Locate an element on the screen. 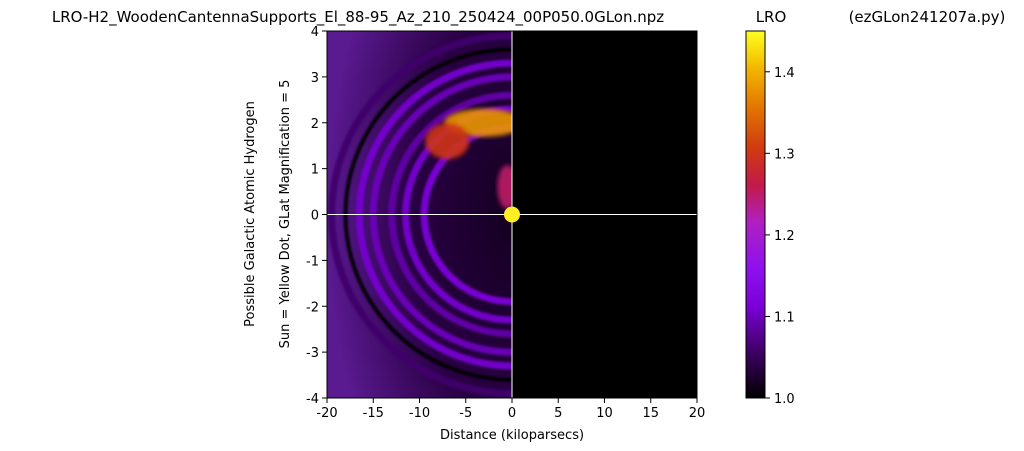 The height and width of the screenshot is (451, 1024). y-tick-label: 4 is located at coordinates (315, 32).